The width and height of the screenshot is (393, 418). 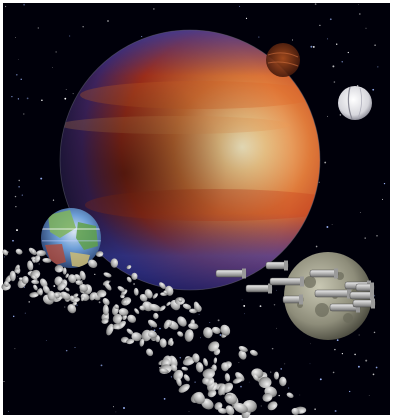 What do you see at coordinates (71, 238) in the screenshot?
I see `earthlike-planet` at bounding box center [71, 238].